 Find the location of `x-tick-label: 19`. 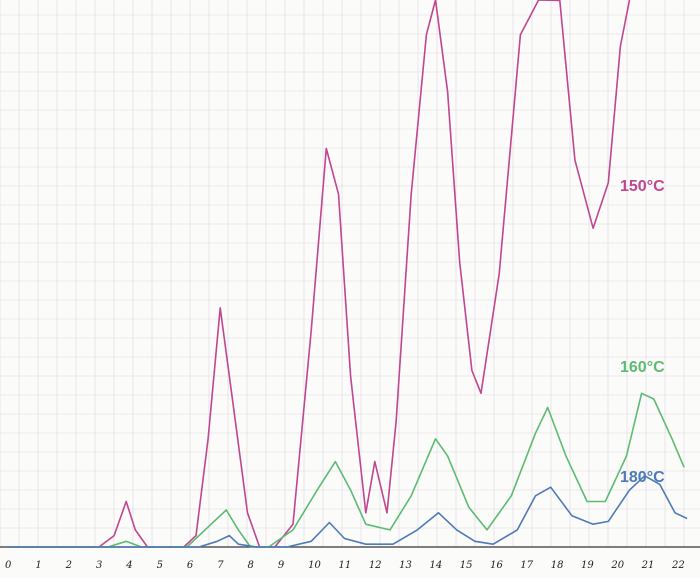

x-tick-label: 19 is located at coordinates (587, 565).